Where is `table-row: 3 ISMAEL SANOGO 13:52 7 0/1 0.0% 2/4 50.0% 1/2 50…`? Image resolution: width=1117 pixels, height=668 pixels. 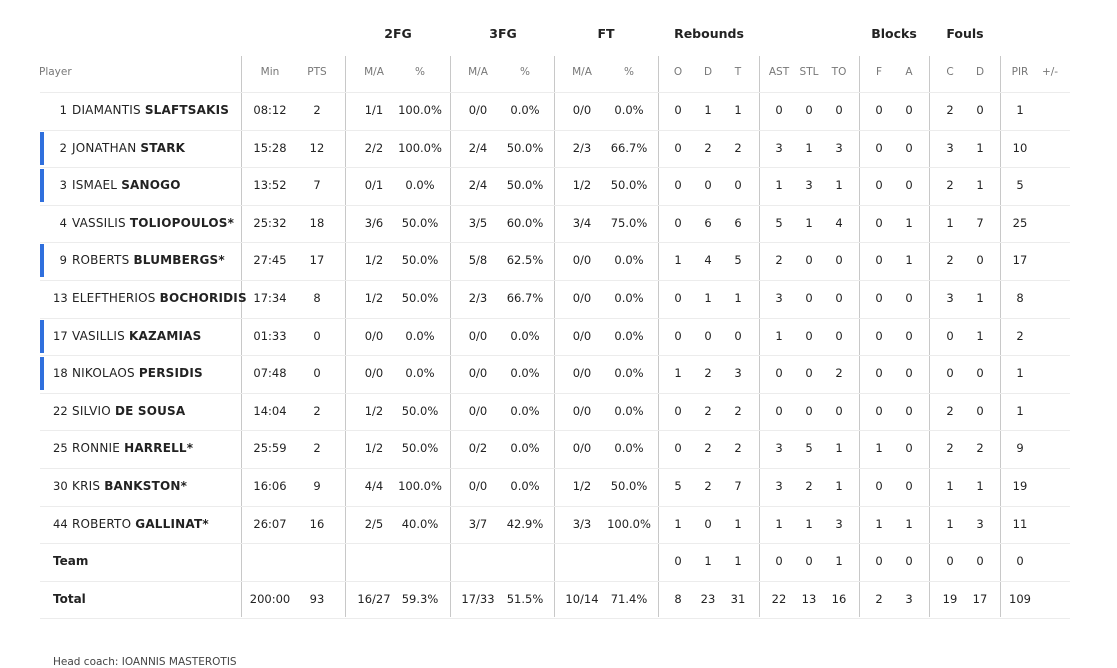
table-row: 3 ISMAEL SANOGO 13:52 7 0/1 0.0% 2/4 50.0% 1/2 50… is located at coordinates (555, 186).